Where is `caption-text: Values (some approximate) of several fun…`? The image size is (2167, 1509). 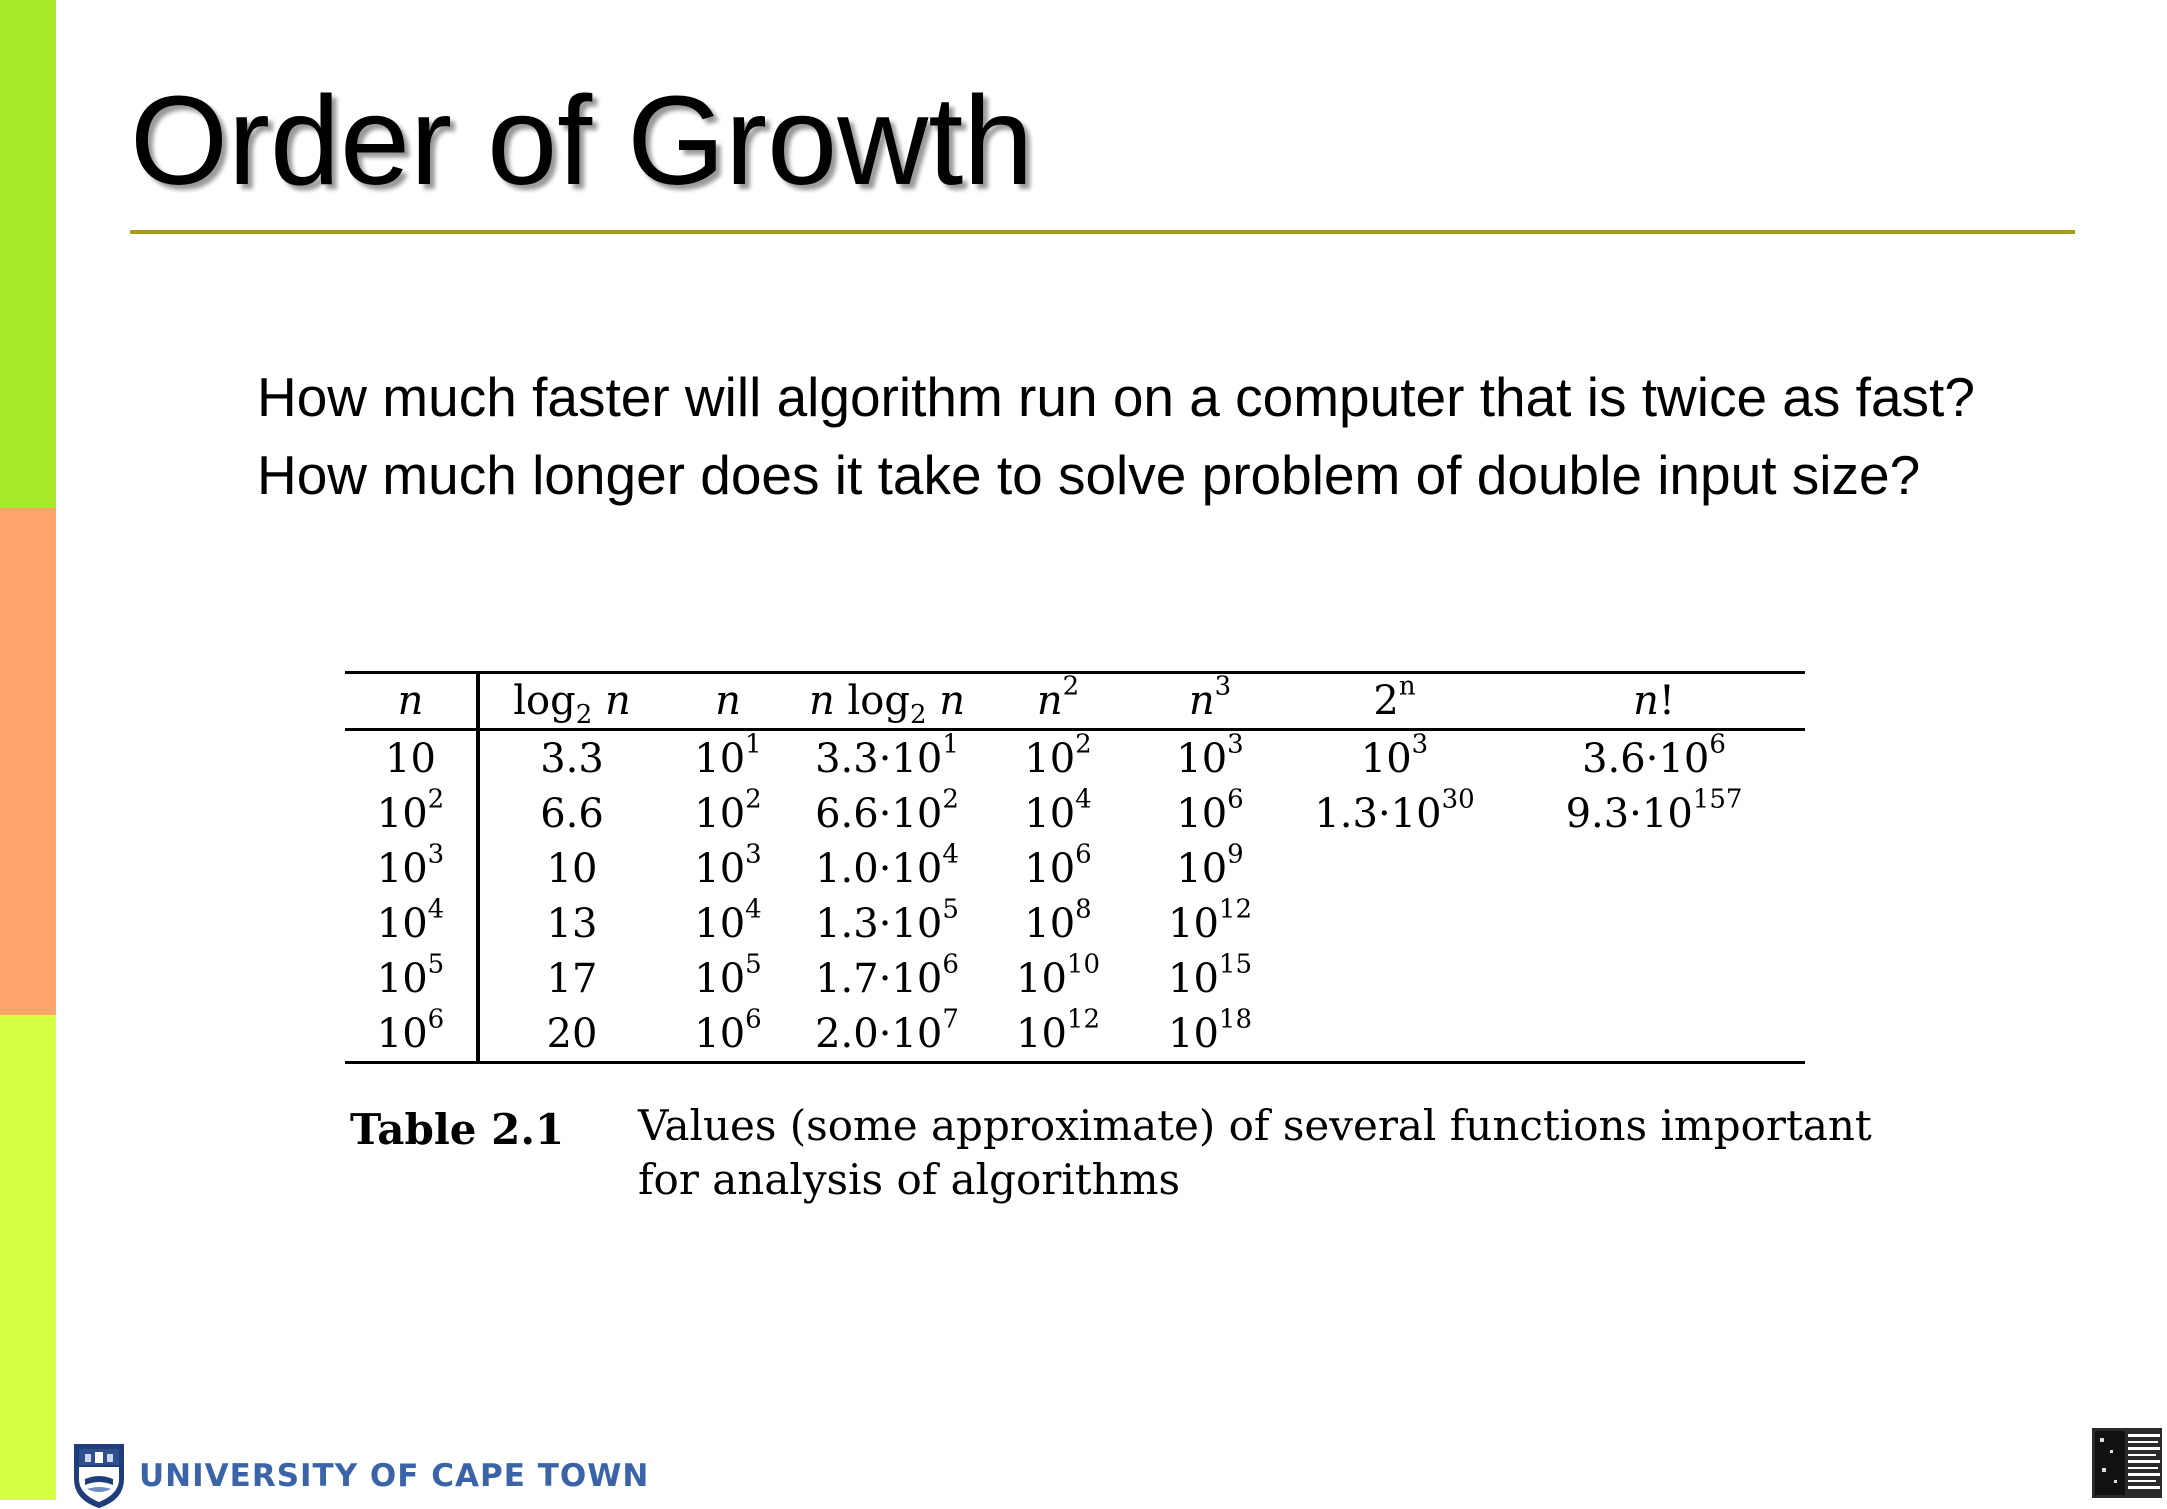 caption-text: Values (some approximate) of several fun… is located at coordinates (1279, 1153).